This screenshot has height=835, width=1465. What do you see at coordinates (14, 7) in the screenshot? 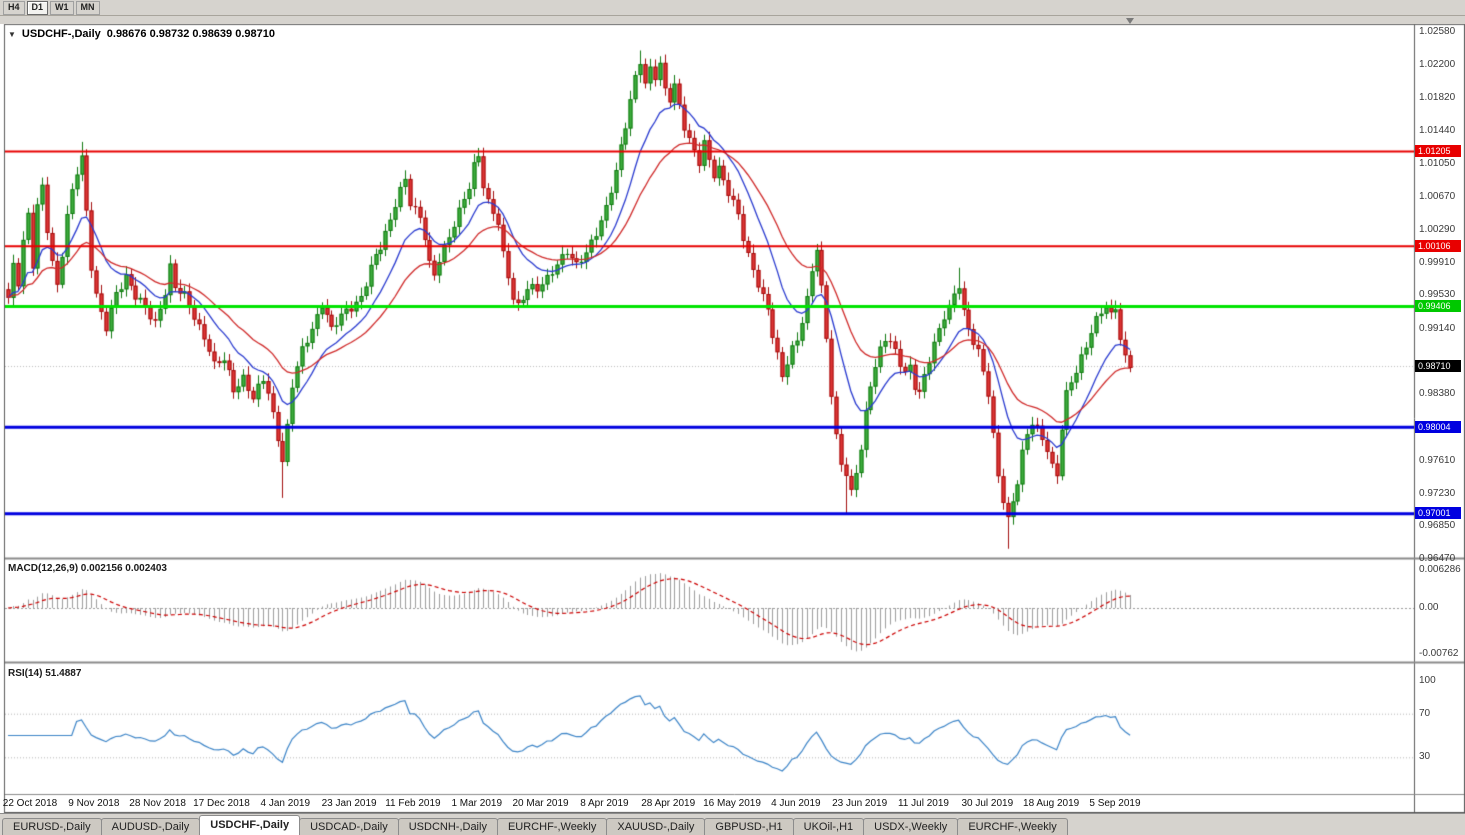
I see `timeframe-button-h4: H4` at bounding box center [14, 7].